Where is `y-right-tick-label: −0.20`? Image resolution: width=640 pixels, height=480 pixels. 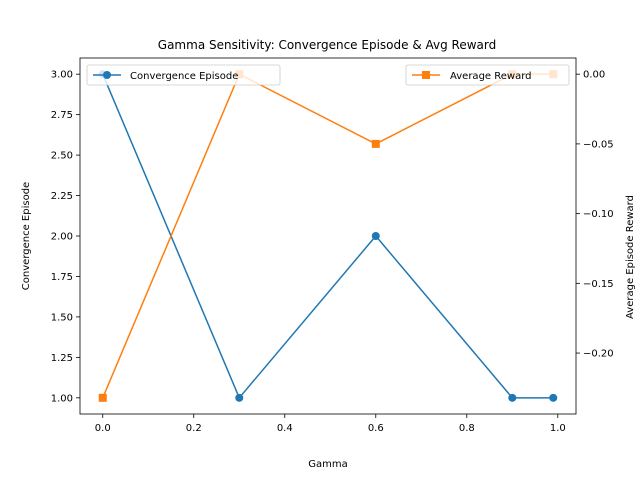 y-right-tick-label: −0.20 is located at coordinates (598, 354).